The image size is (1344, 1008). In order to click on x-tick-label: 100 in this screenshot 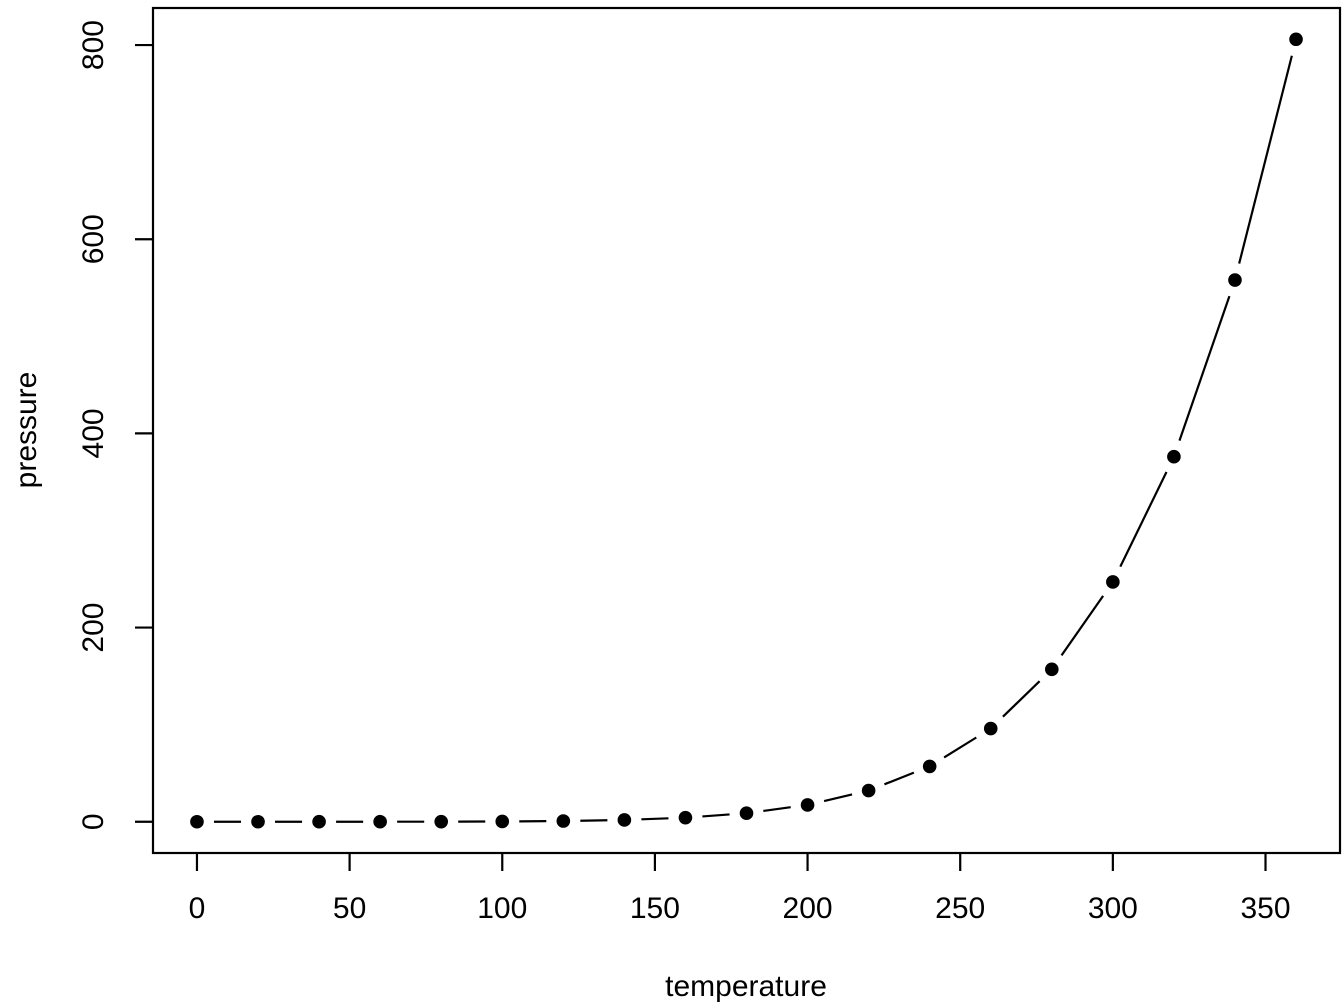, I will do `click(502, 908)`.